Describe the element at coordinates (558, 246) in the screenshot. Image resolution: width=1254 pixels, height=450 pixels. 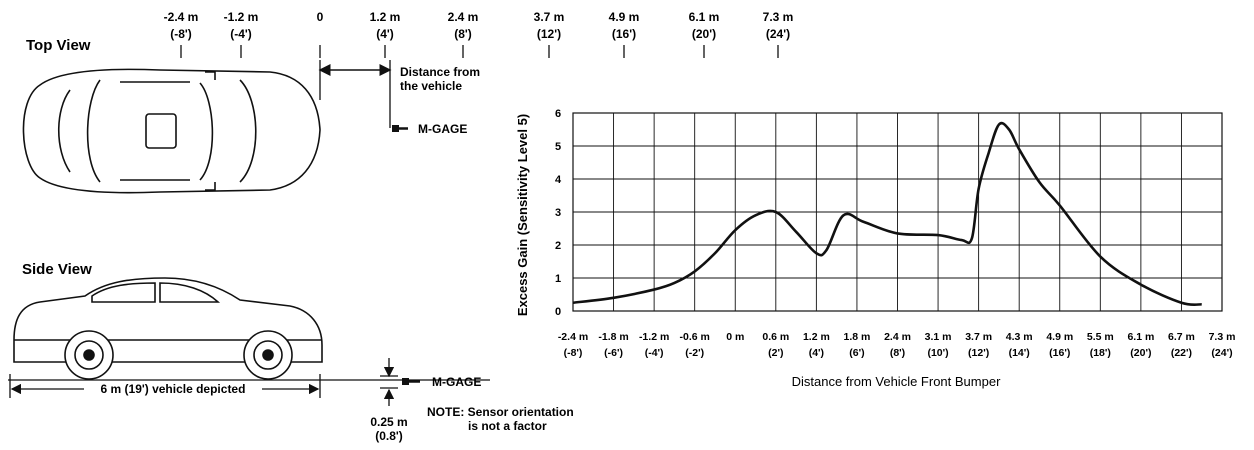
I see `y-tick-label: 2` at that location.